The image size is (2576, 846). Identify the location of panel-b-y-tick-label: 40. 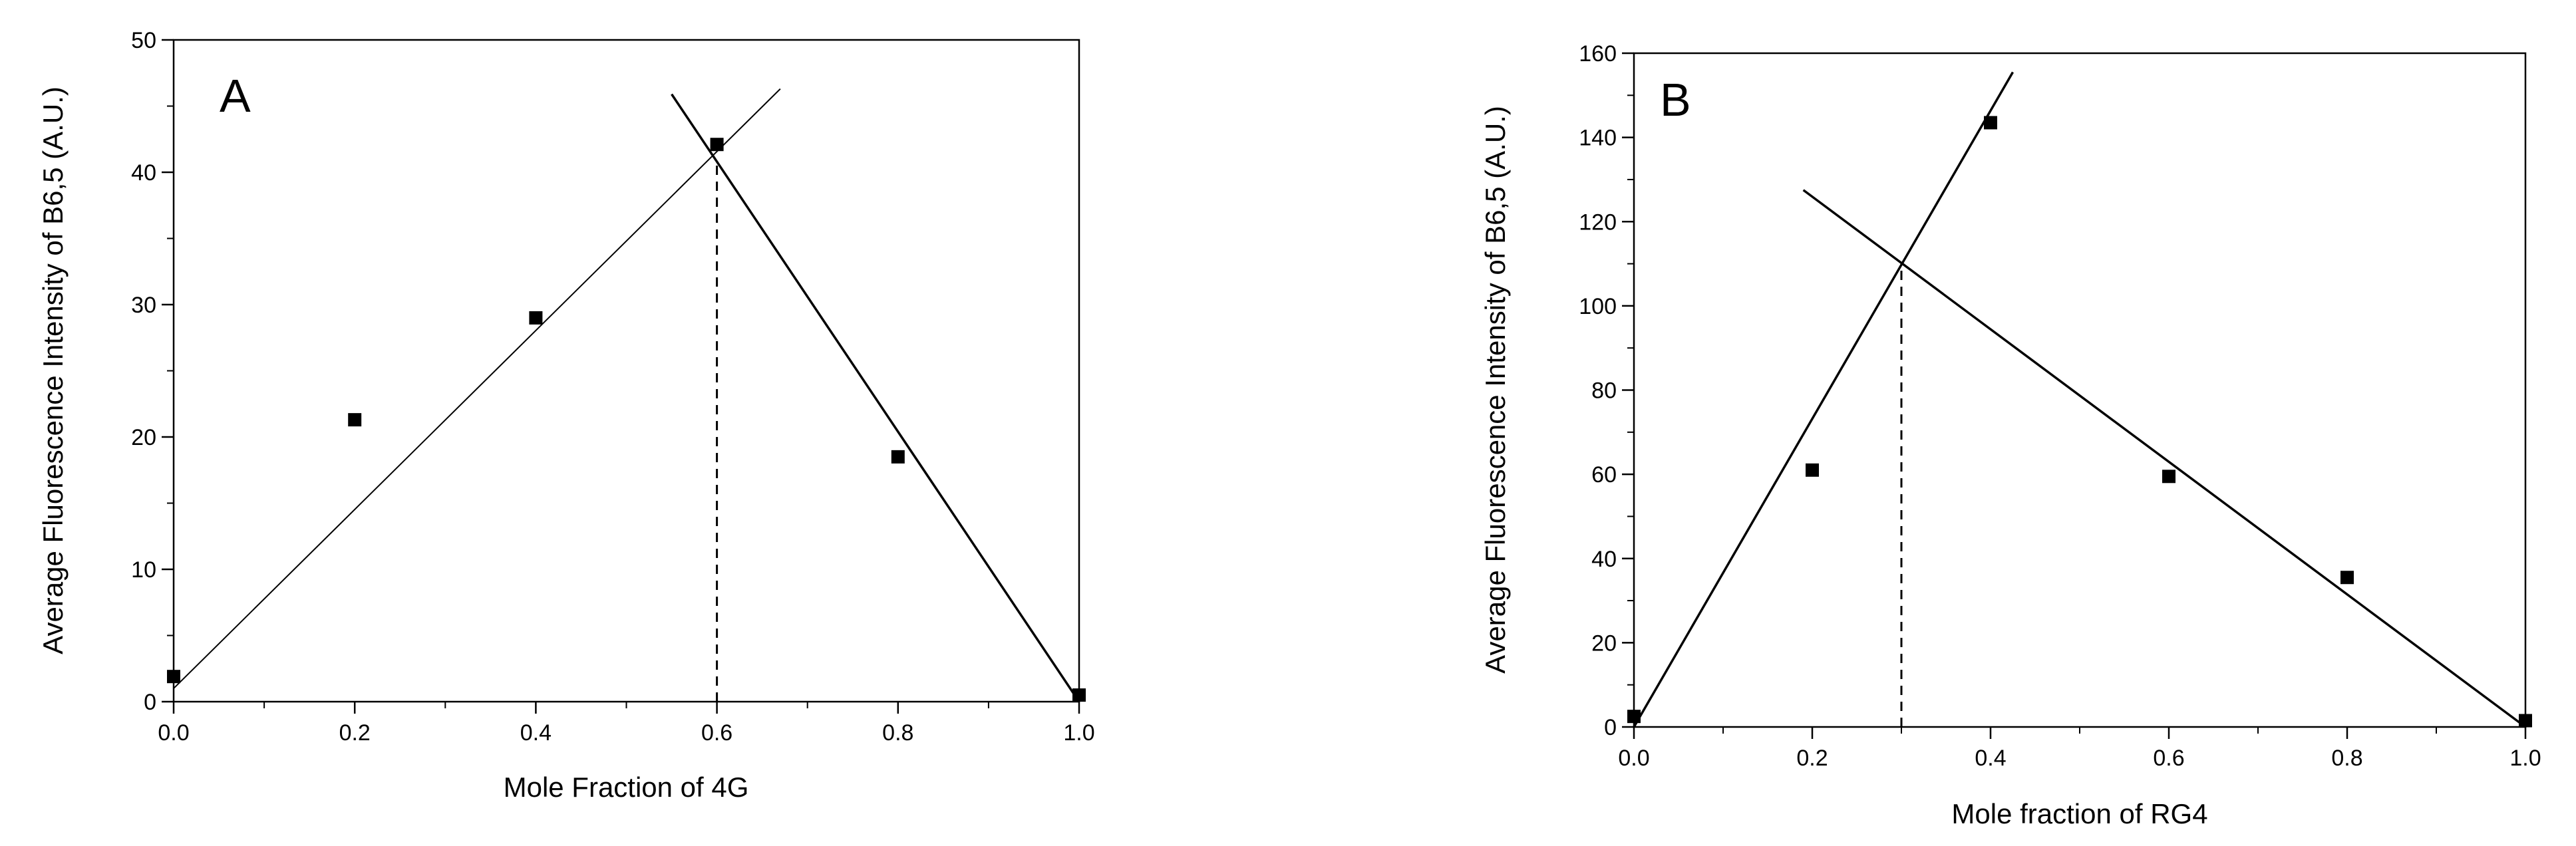
(1604, 559).